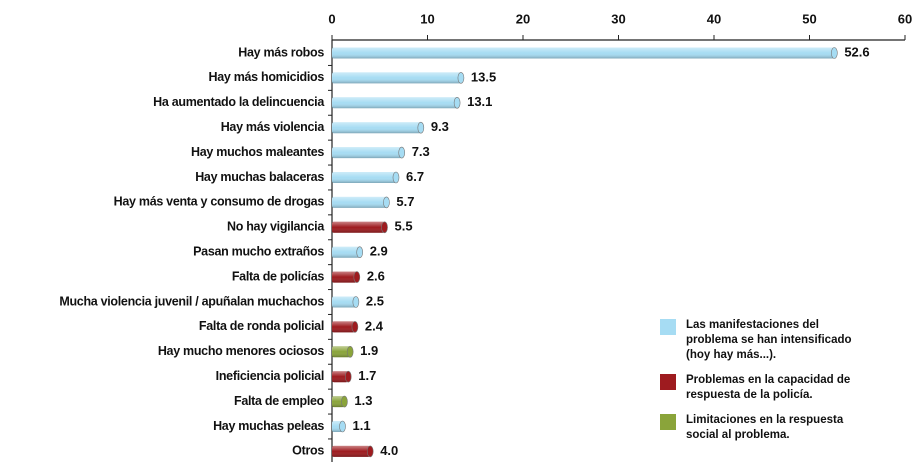  Describe the element at coordinates (259, 177) in the screenshot. I see `category-label: Hay muchas balaceras` at that location.